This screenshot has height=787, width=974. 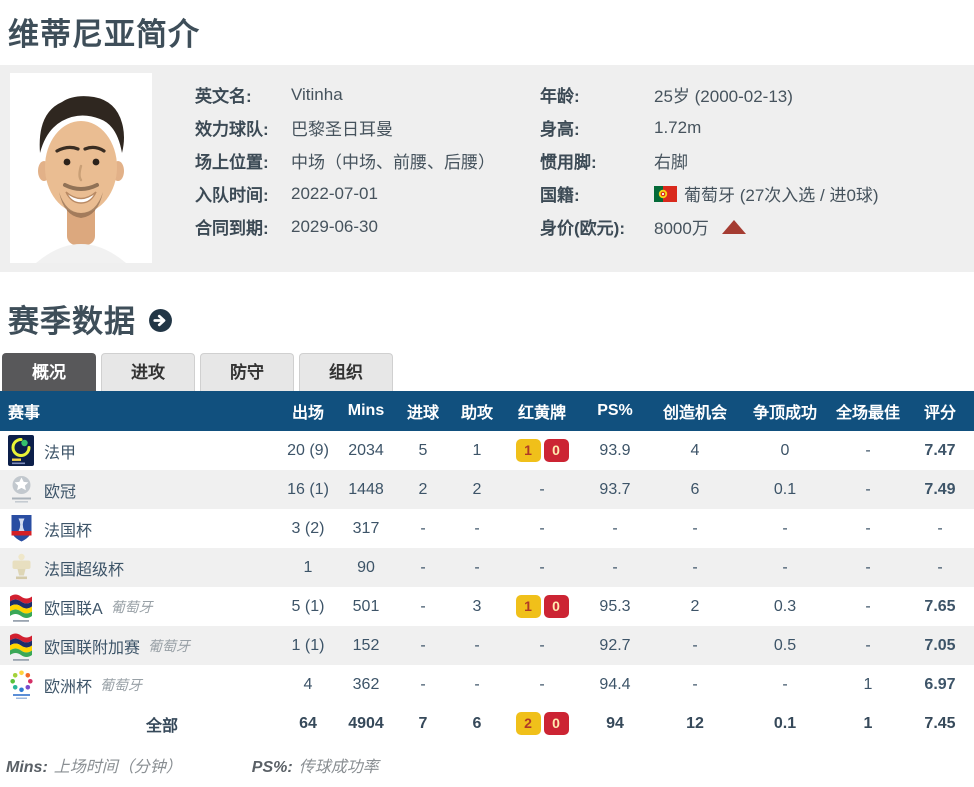 What do you see at coordinates (556, 450) in the screenshot?
I see `red-card-badge: 0` at bounding box center [556, 450].